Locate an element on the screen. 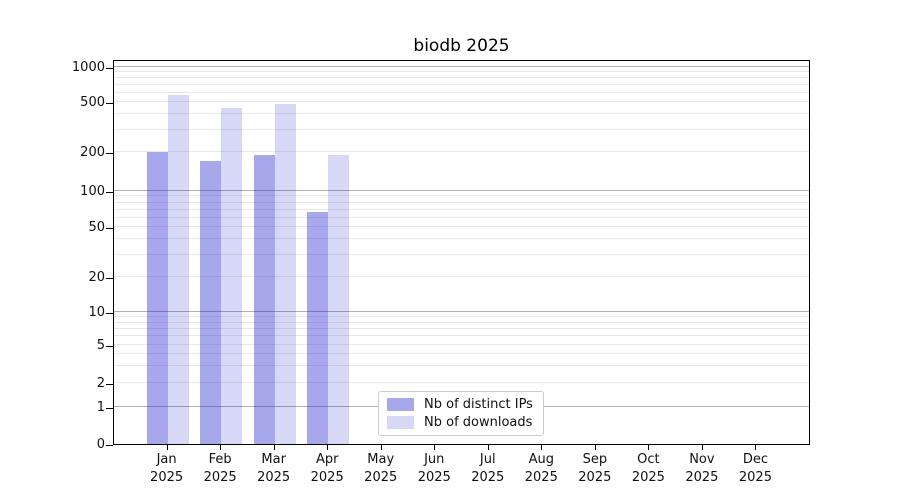  y-axis-tick-label: 500 is located at coordinates (92, 102).